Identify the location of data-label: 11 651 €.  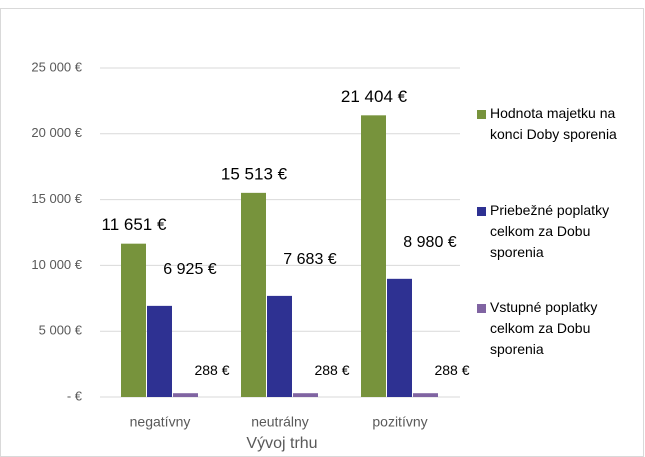
(134, 224).